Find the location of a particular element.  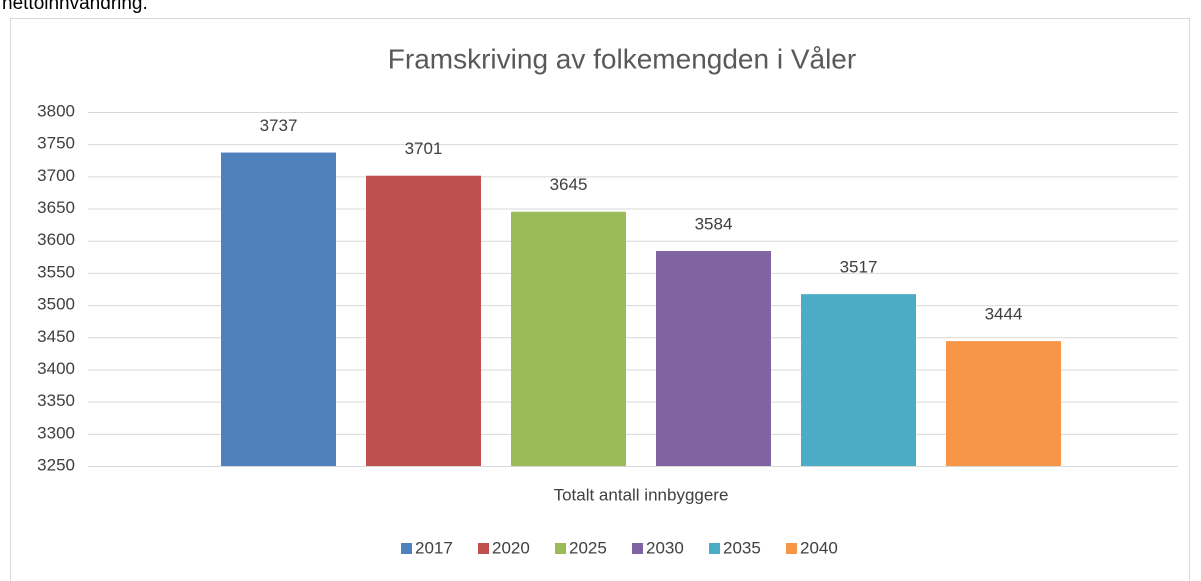

legend-label: 2035 is located at coordinates (742, 547).